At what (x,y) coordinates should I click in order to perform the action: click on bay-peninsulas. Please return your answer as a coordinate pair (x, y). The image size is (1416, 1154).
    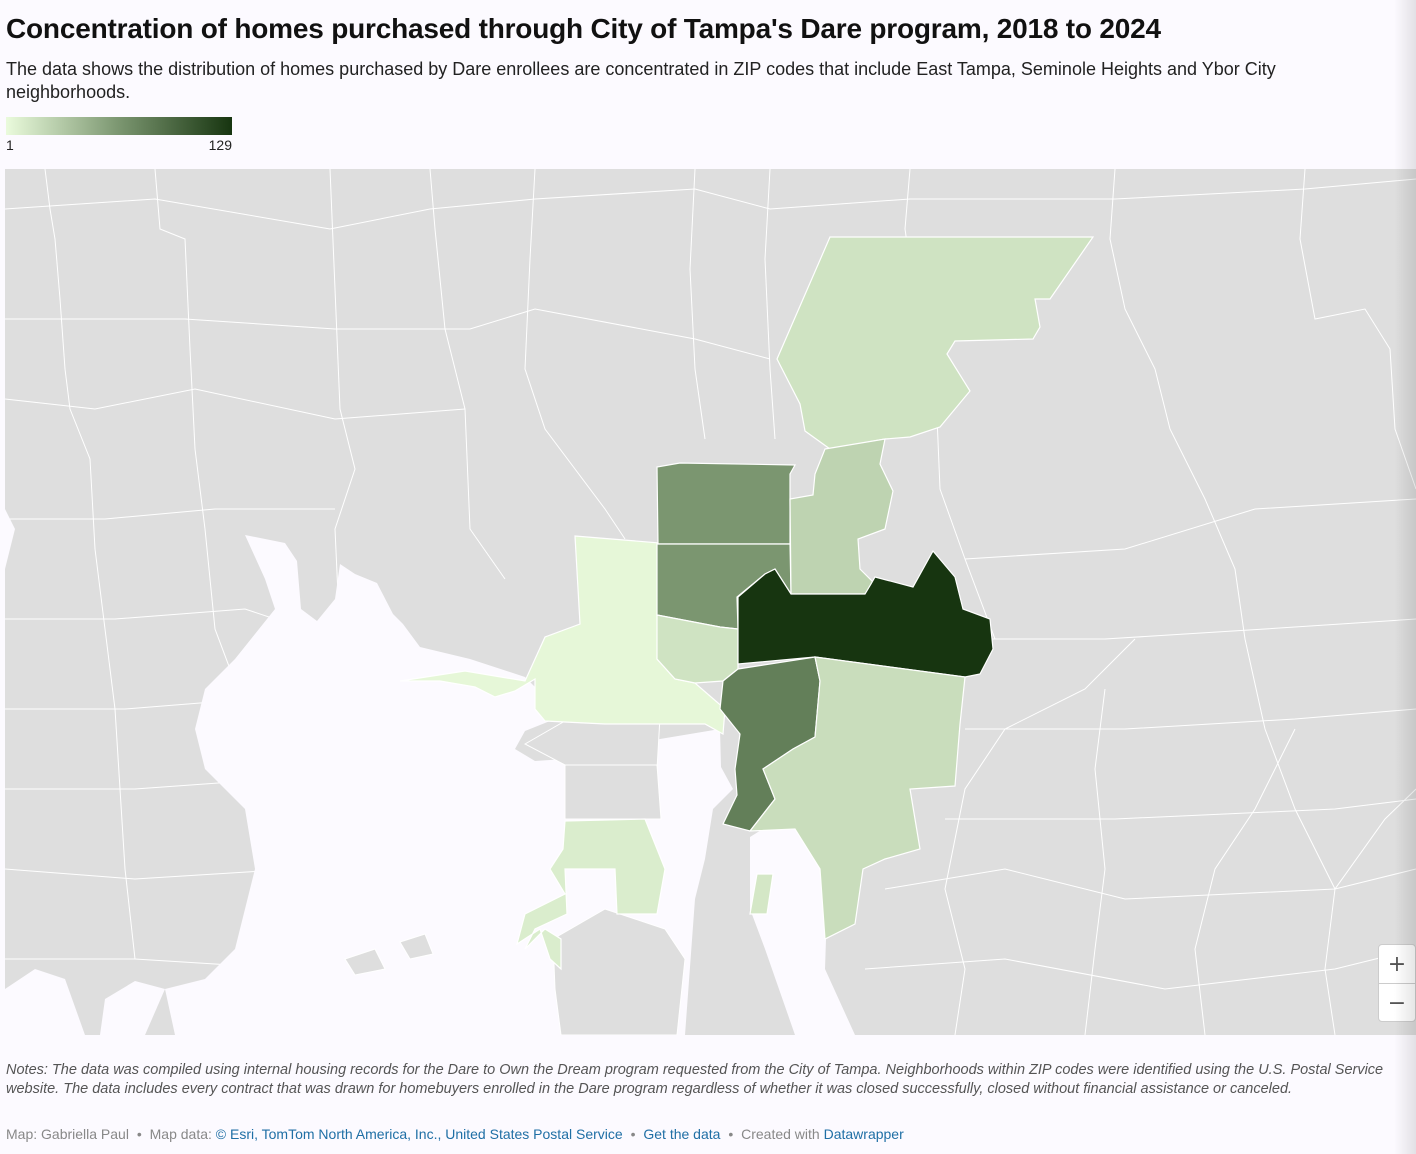
    Looking at the image, I should click on (515, 875).